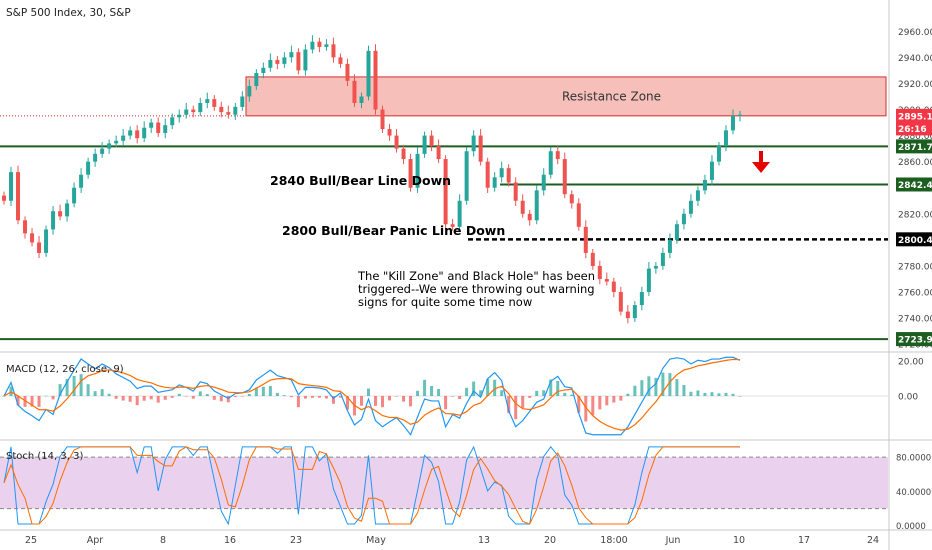  What do you see at coordinates (613, 540) in the screenshot?
I see `time-tick-label: 18:00` at bounding box center [613, 540].